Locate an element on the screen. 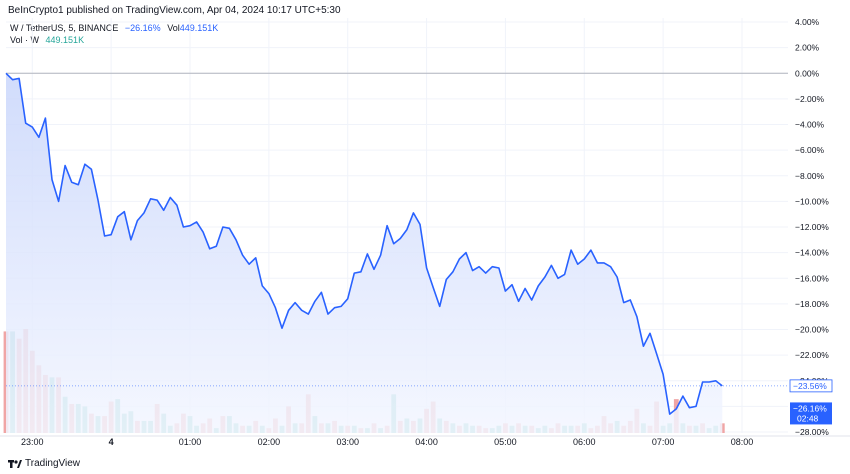 The width and height of the screenshot is (850, 474). x-tick-label: 03:00 is located at coordinates (347, 442).